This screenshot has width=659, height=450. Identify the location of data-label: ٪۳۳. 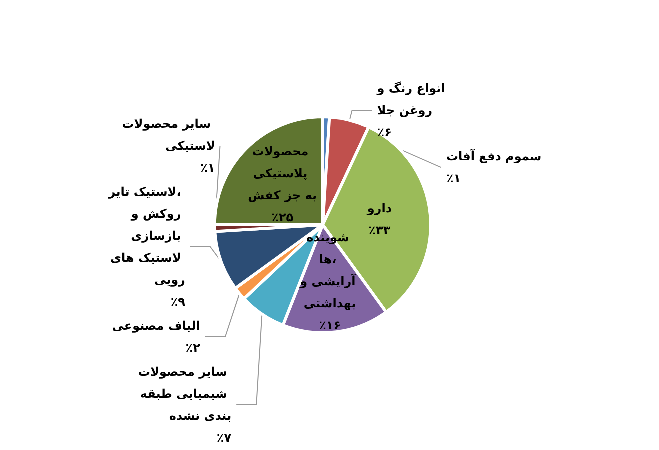
(380, 231).